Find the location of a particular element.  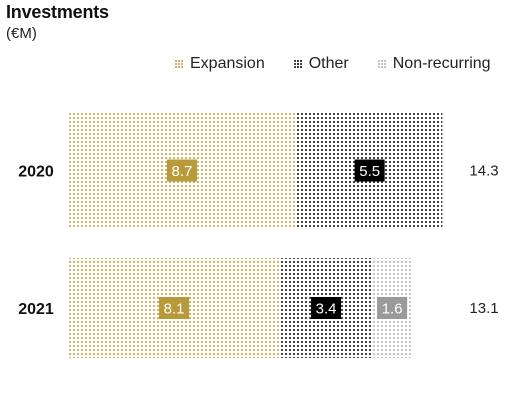

data-label: 5.5 is located at coordinates (369, 171).